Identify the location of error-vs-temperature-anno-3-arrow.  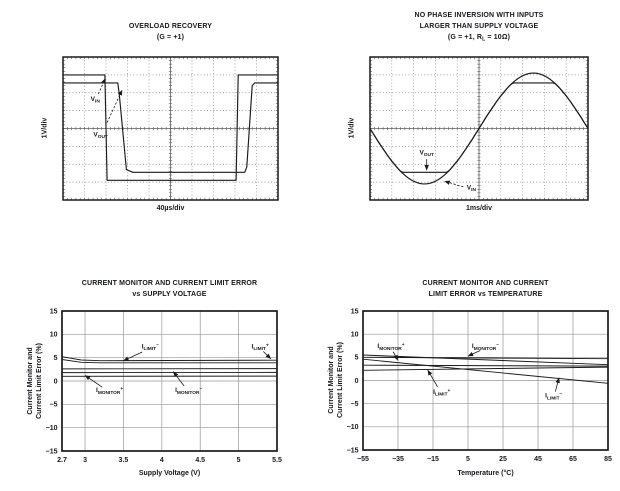
(557, 384).